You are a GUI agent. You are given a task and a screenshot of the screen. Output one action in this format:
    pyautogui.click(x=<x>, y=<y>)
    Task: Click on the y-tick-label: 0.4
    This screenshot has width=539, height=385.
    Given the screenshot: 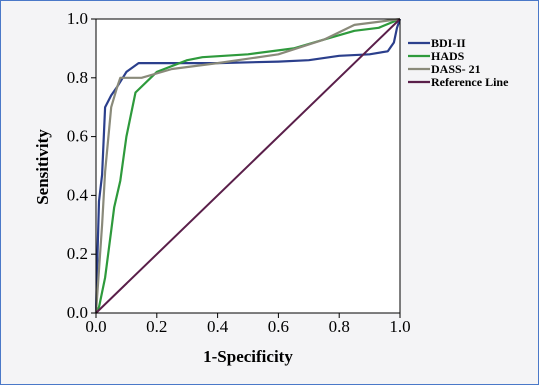 What is the action you would take?
    pyautogui.click(x=78, y=194)
    